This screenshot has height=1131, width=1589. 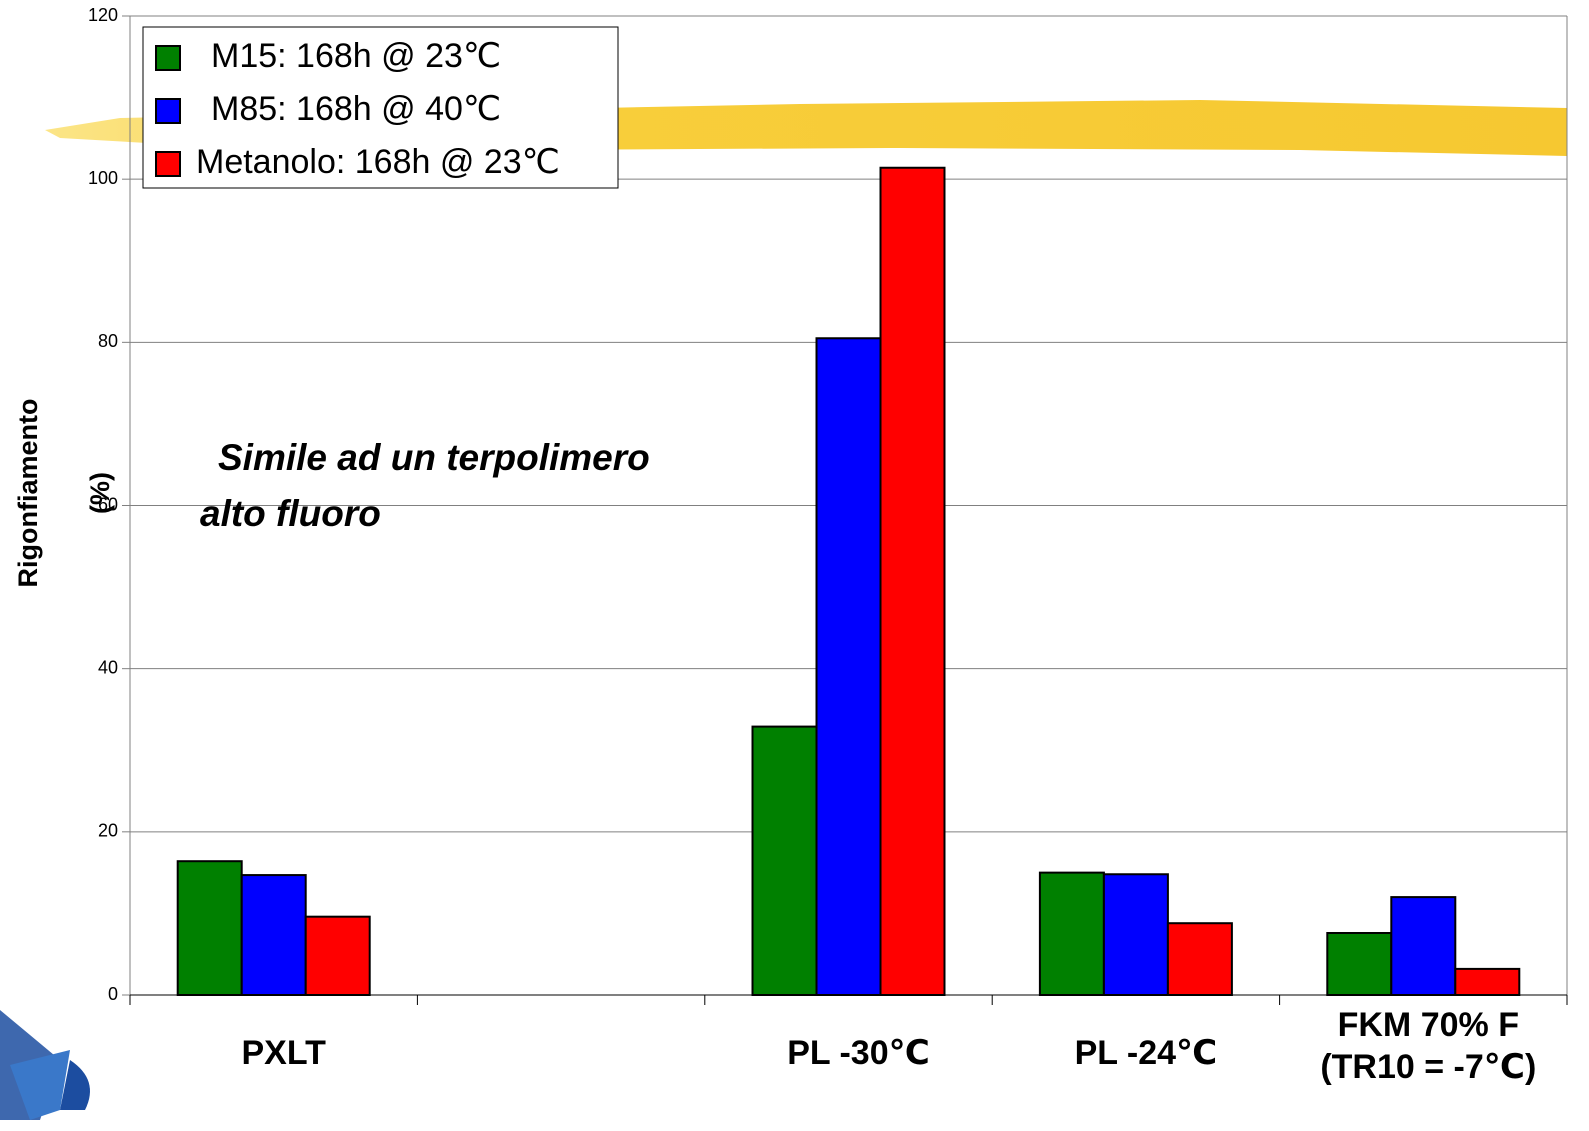 I want to click on x-tick-label: PXLT, so click(x=284, y=1053).